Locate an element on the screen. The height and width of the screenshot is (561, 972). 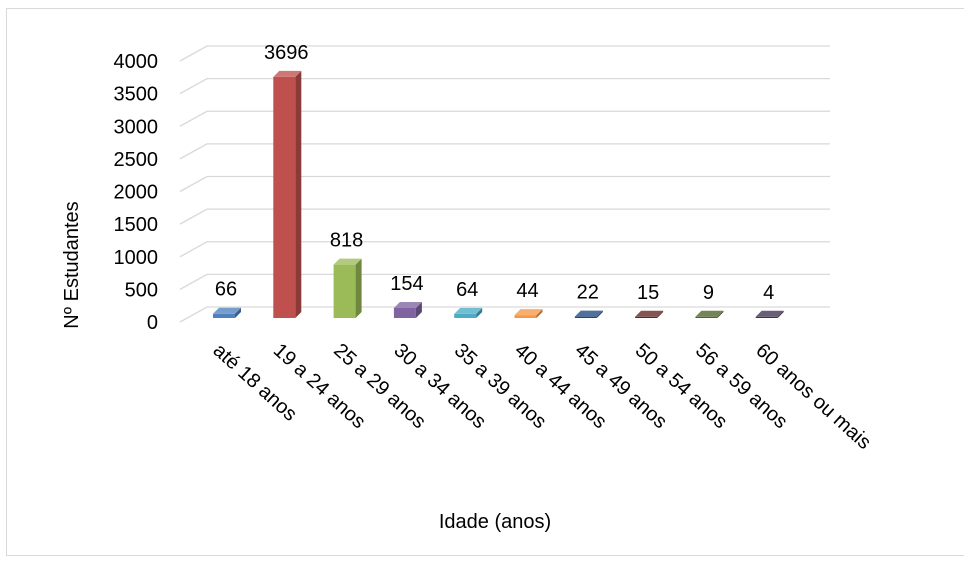
data-label: 15 is located at coordinates (648, 293).